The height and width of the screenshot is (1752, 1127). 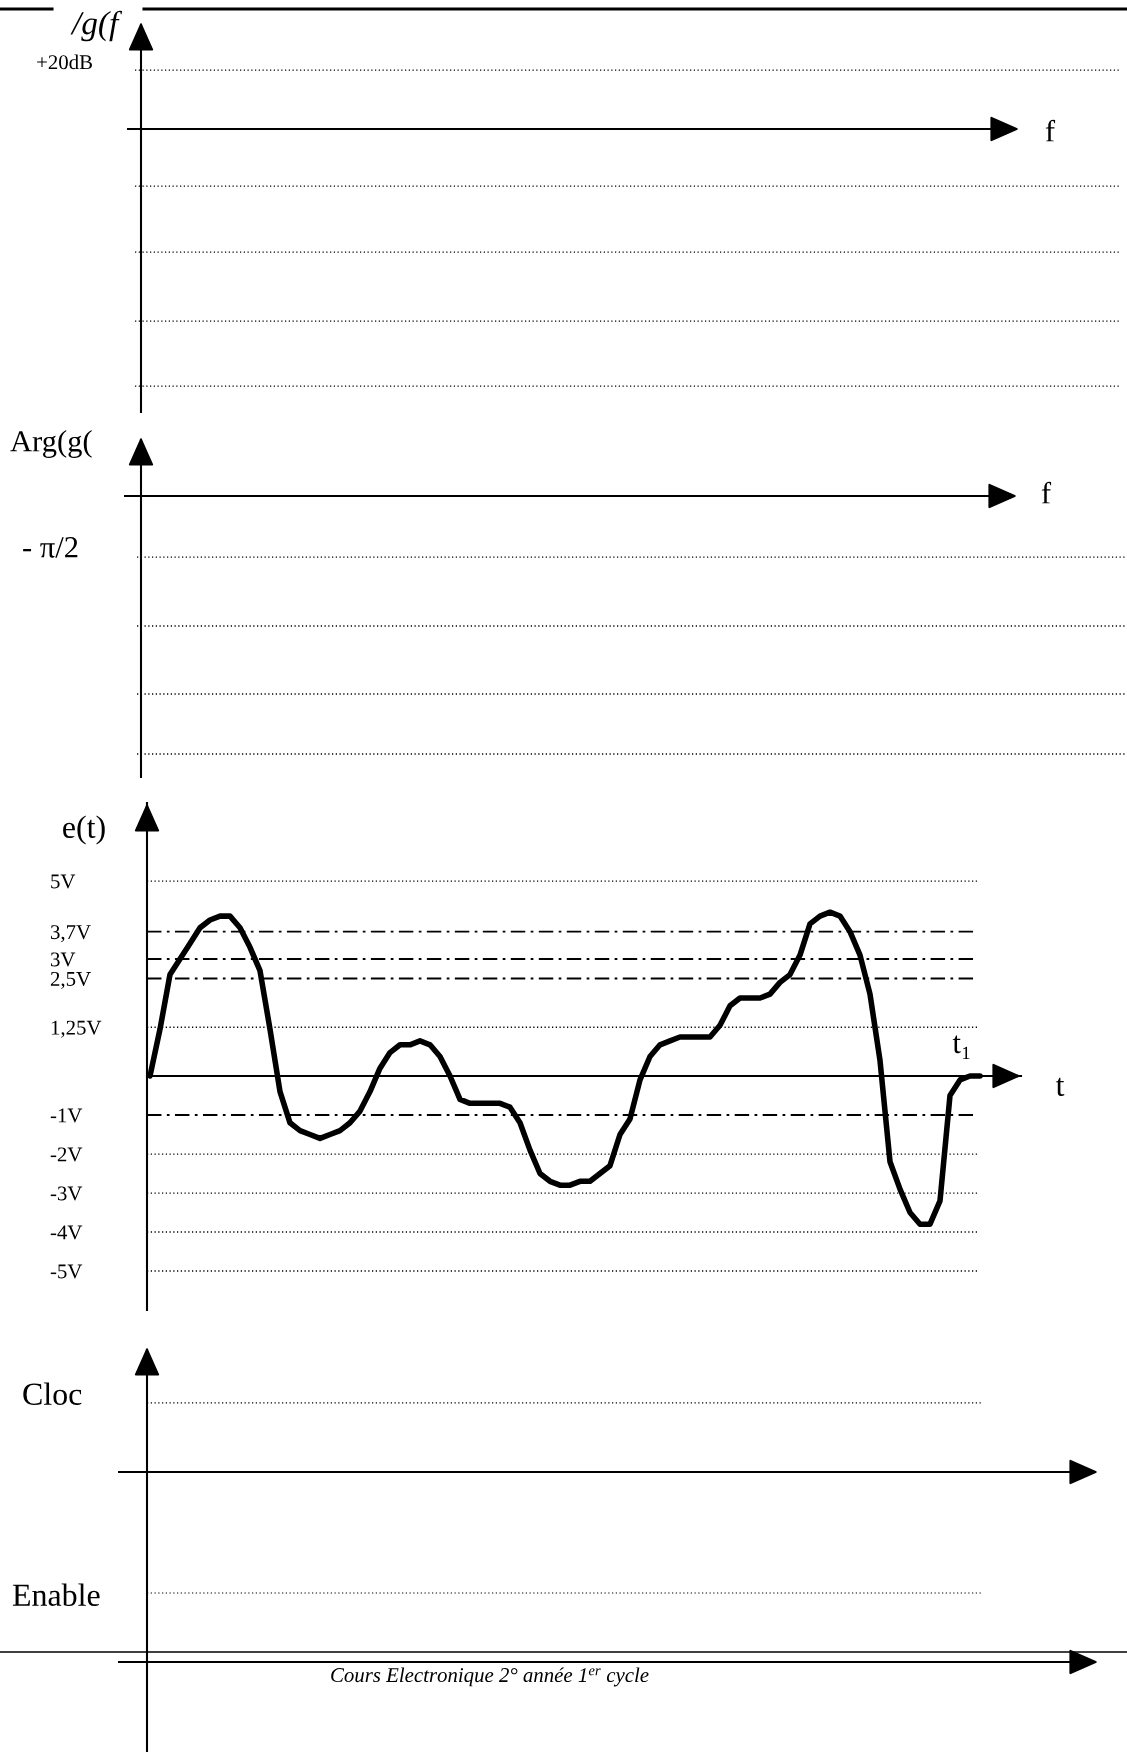 What do you see at coordinates (50, 547) in the screenshot?
I see `text: - π/2` at bounding box center [50, 547].